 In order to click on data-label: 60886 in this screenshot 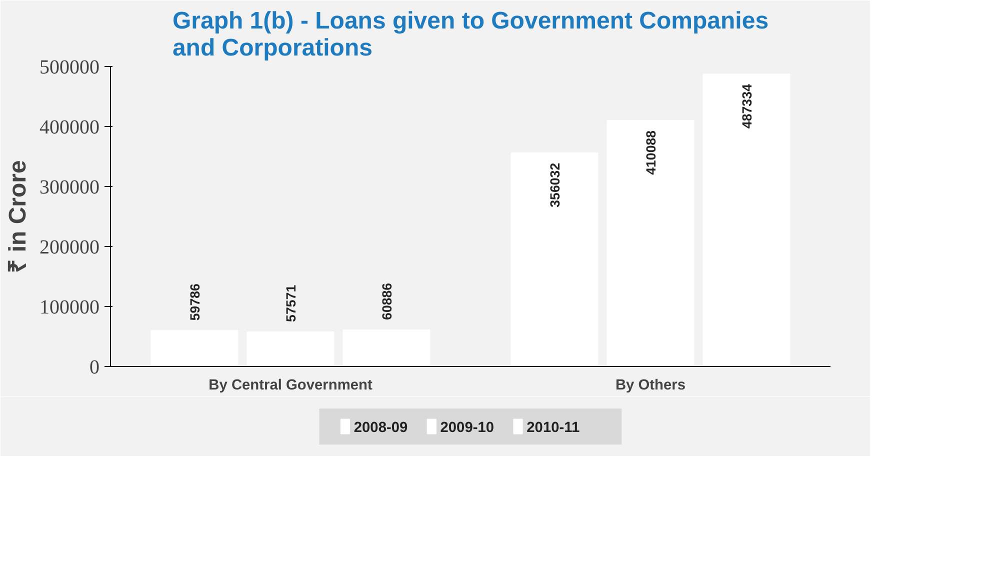, I will do `click(387, 301)`.